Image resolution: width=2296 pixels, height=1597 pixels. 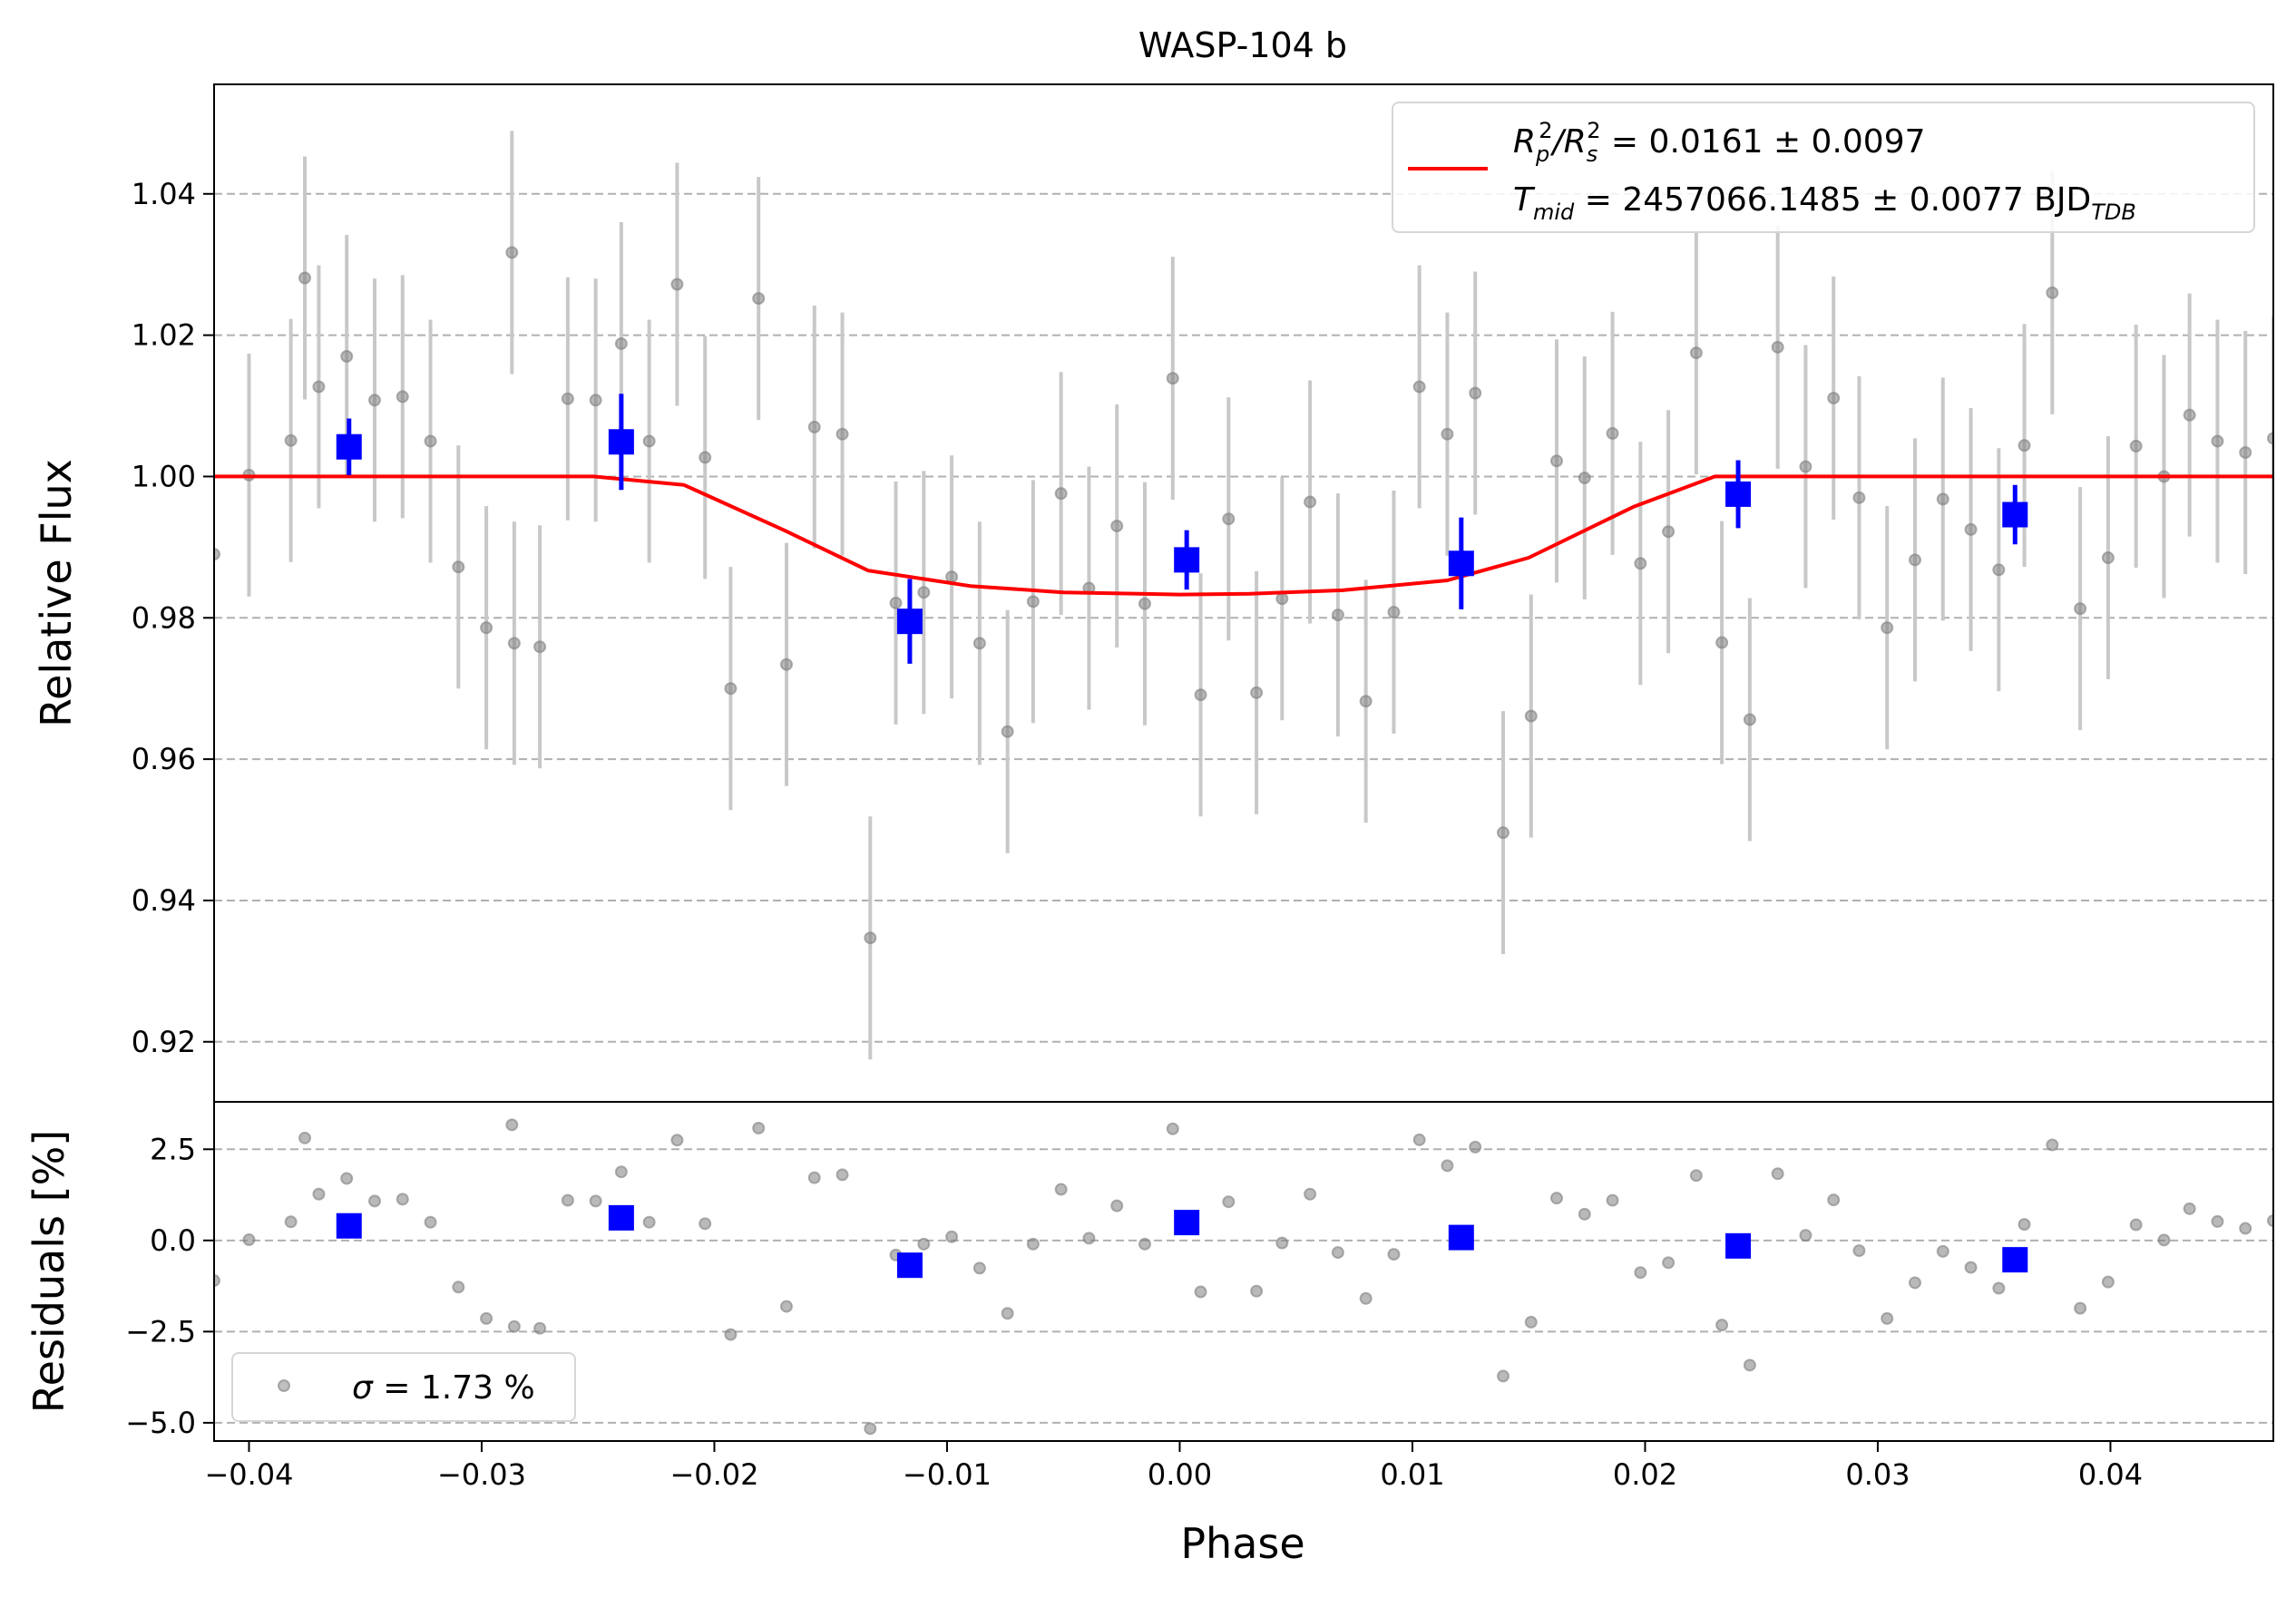 What do you see at coordinates (713, 1474) in the screenshot?
I see `x-tick-label: −0.02` at bounding box center [713, 1474].